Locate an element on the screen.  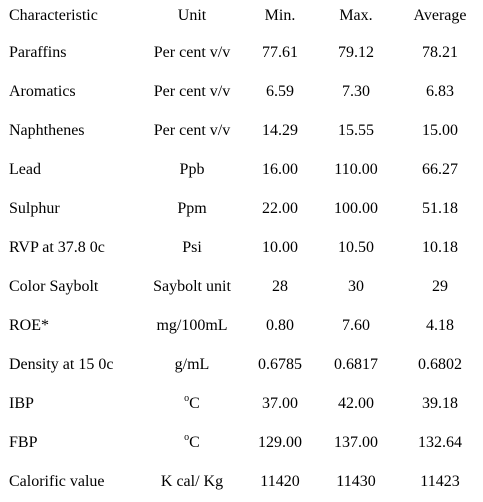
table-row: RVP at 37.8 0c Psi 10.00 10.50 10.18 is located at coordinates (241, 247).